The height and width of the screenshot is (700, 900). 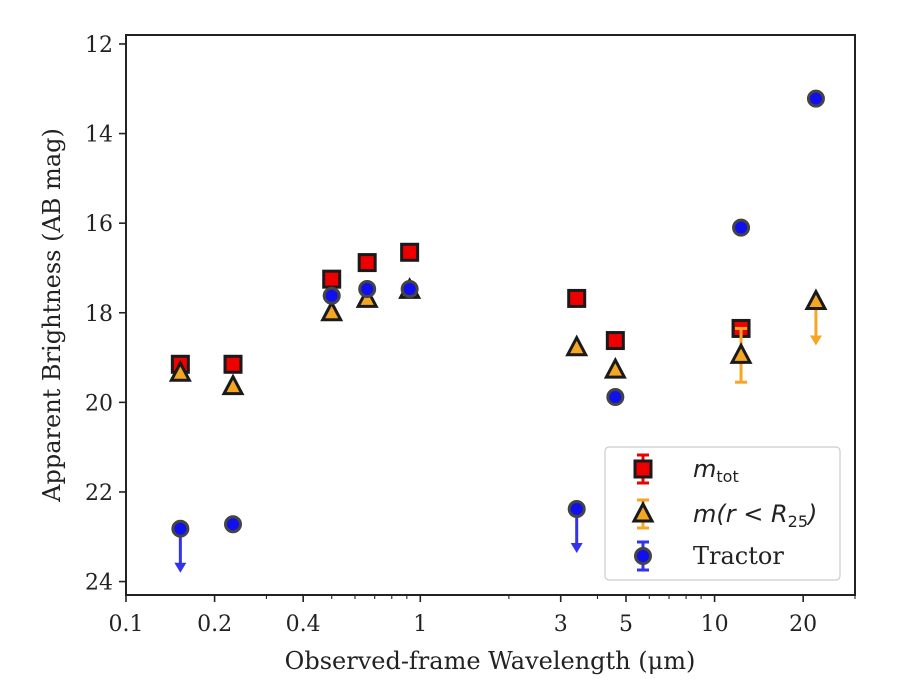 I want to click on y-tick-label: 16, so click(x=99, y=224).